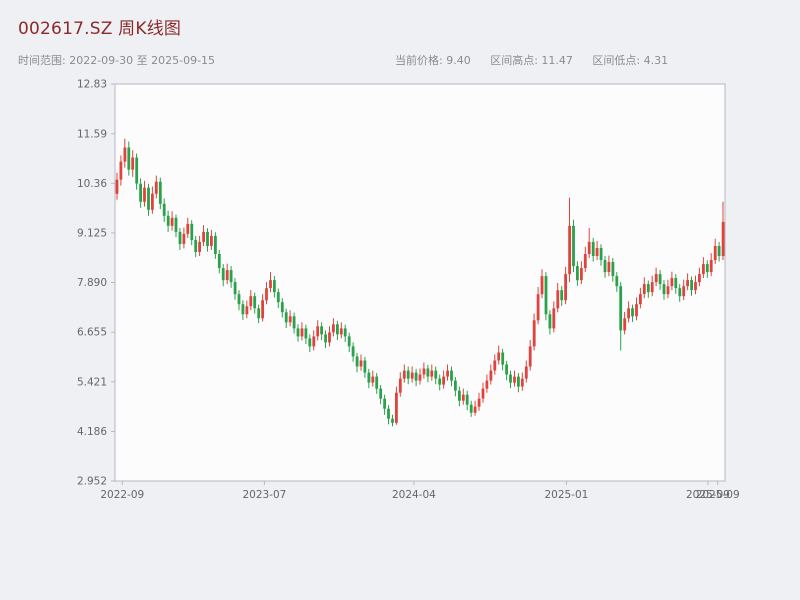  What do you see at coordinates (122, 495) in the screenshot?
I see `svg-text: 2022-09` at bounding box center [122, 495].